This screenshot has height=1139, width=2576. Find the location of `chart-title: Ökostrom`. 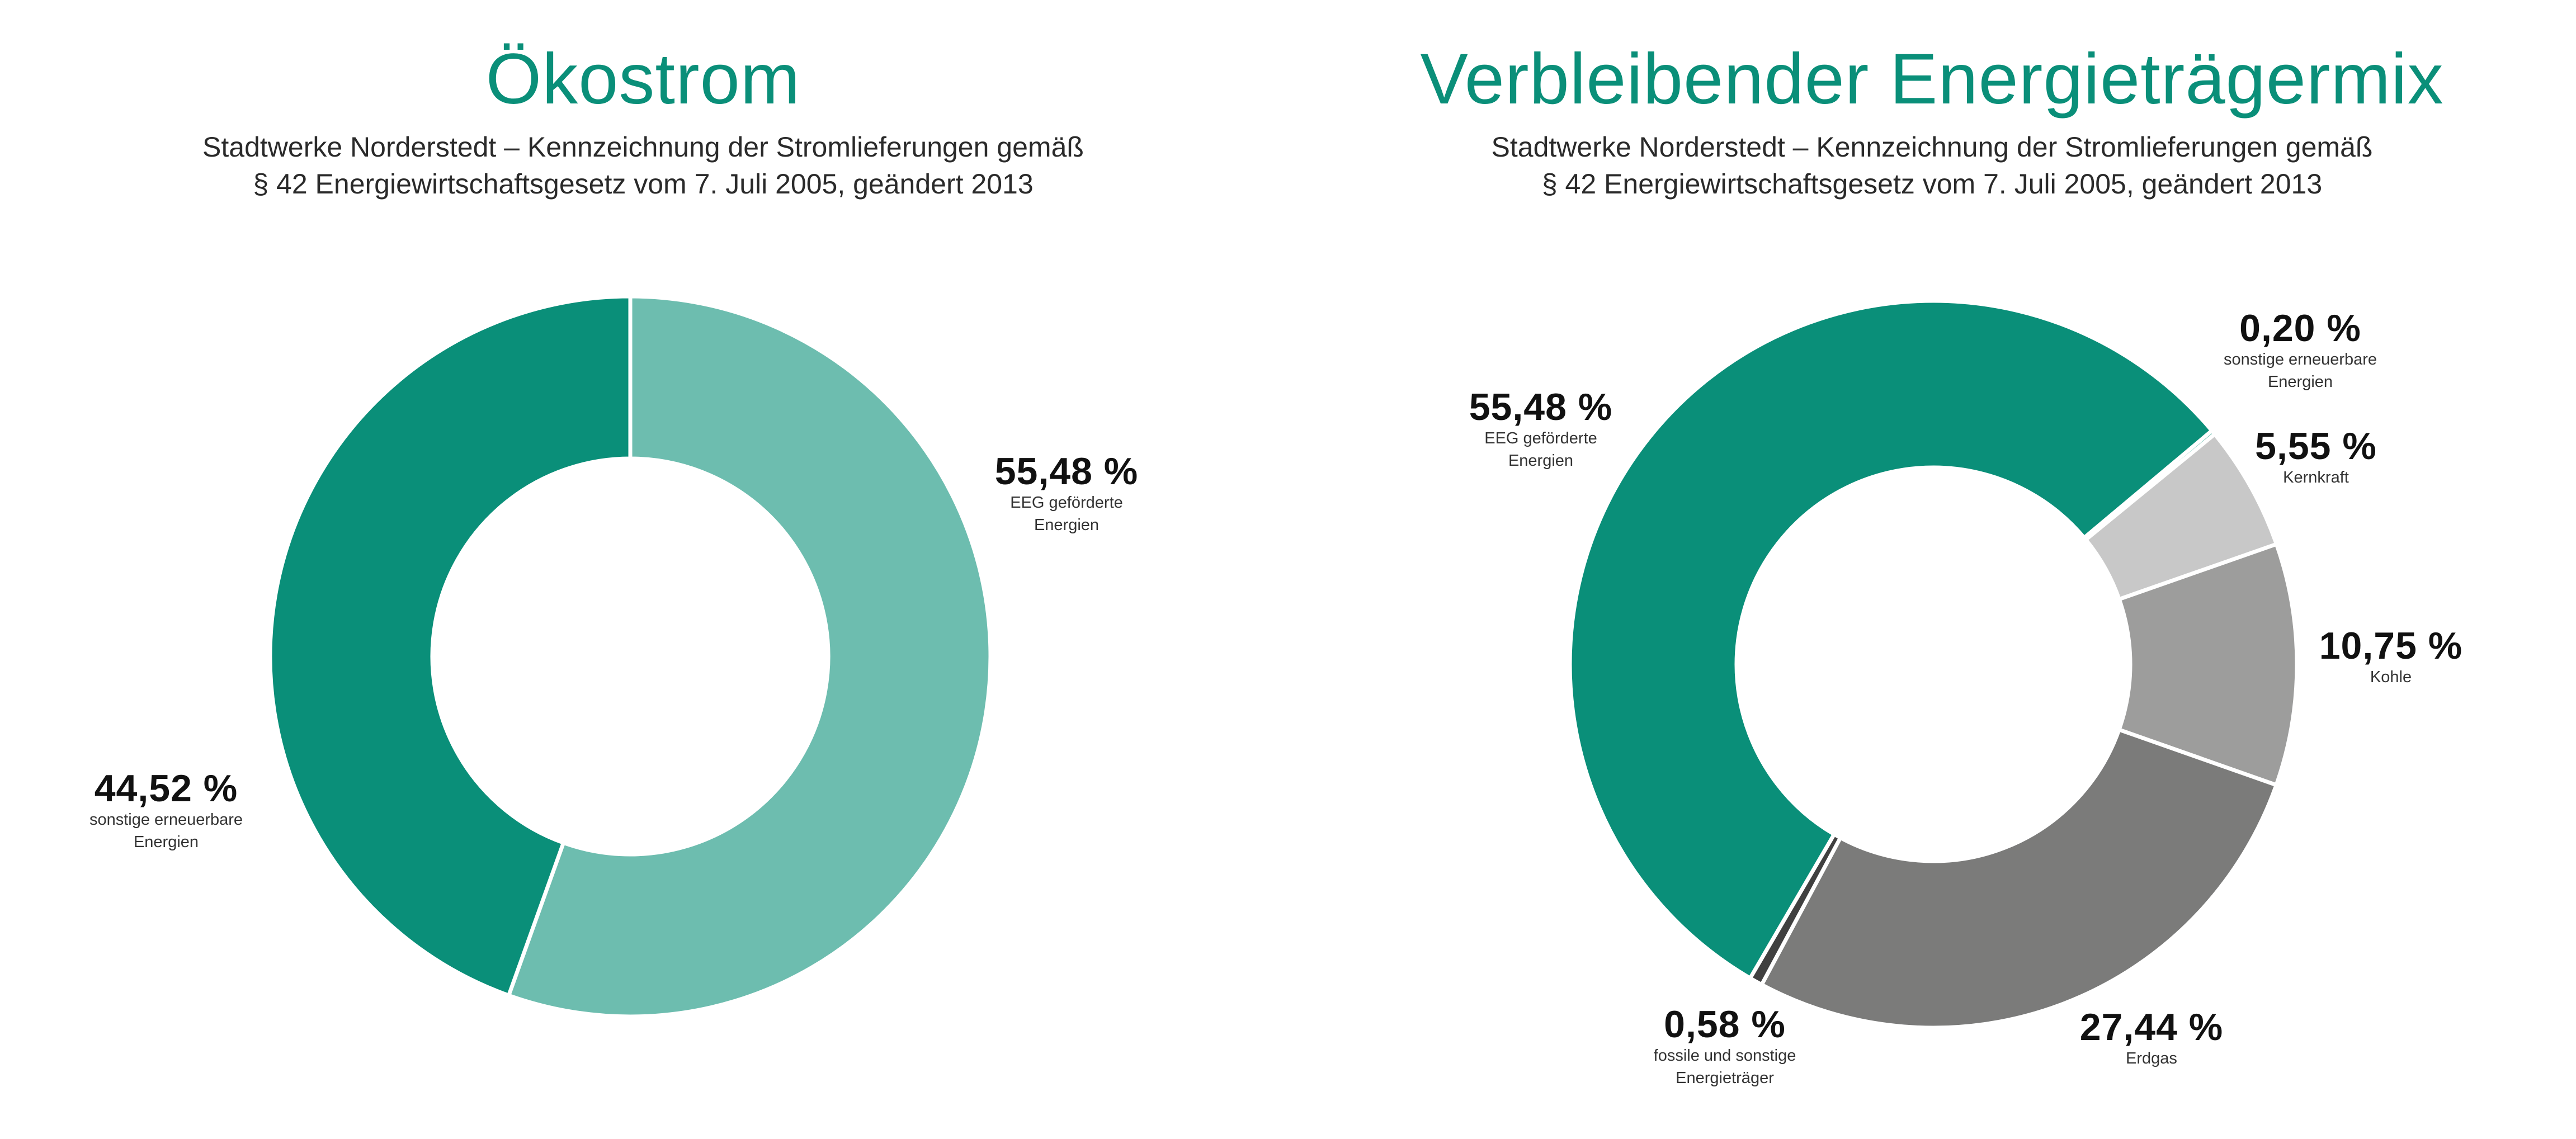

chart-title: Ökostrom is located at coordinates (643, 79).